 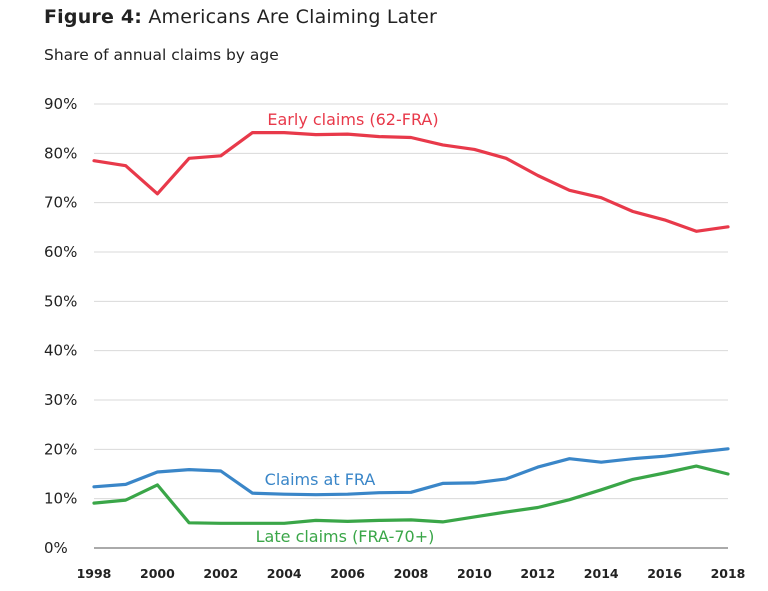 What do you see at coordinates (284, 573) in the screenshot?
I see `x-tick-label: 2004` at bounding box center [284, 573].